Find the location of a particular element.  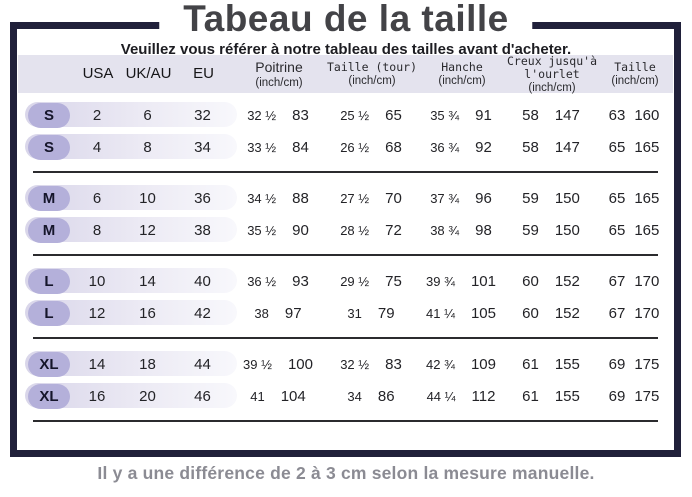

cell-poitrine-cm: 84 is located at coordinates (300, 147).